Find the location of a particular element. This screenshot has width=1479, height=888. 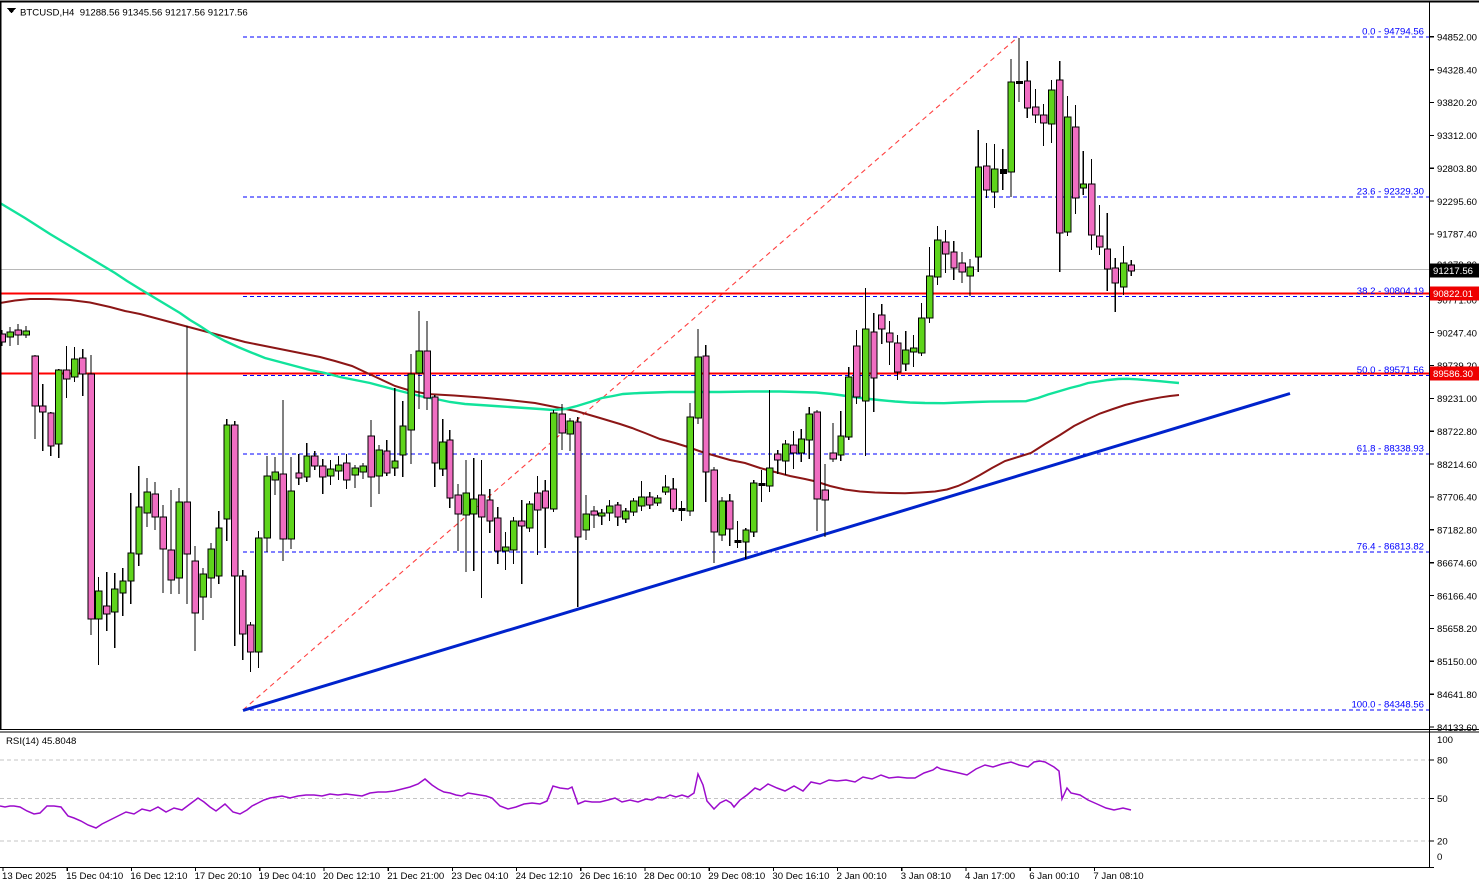

svg-text: 90822.01 is located at coordinates (1453, 294).